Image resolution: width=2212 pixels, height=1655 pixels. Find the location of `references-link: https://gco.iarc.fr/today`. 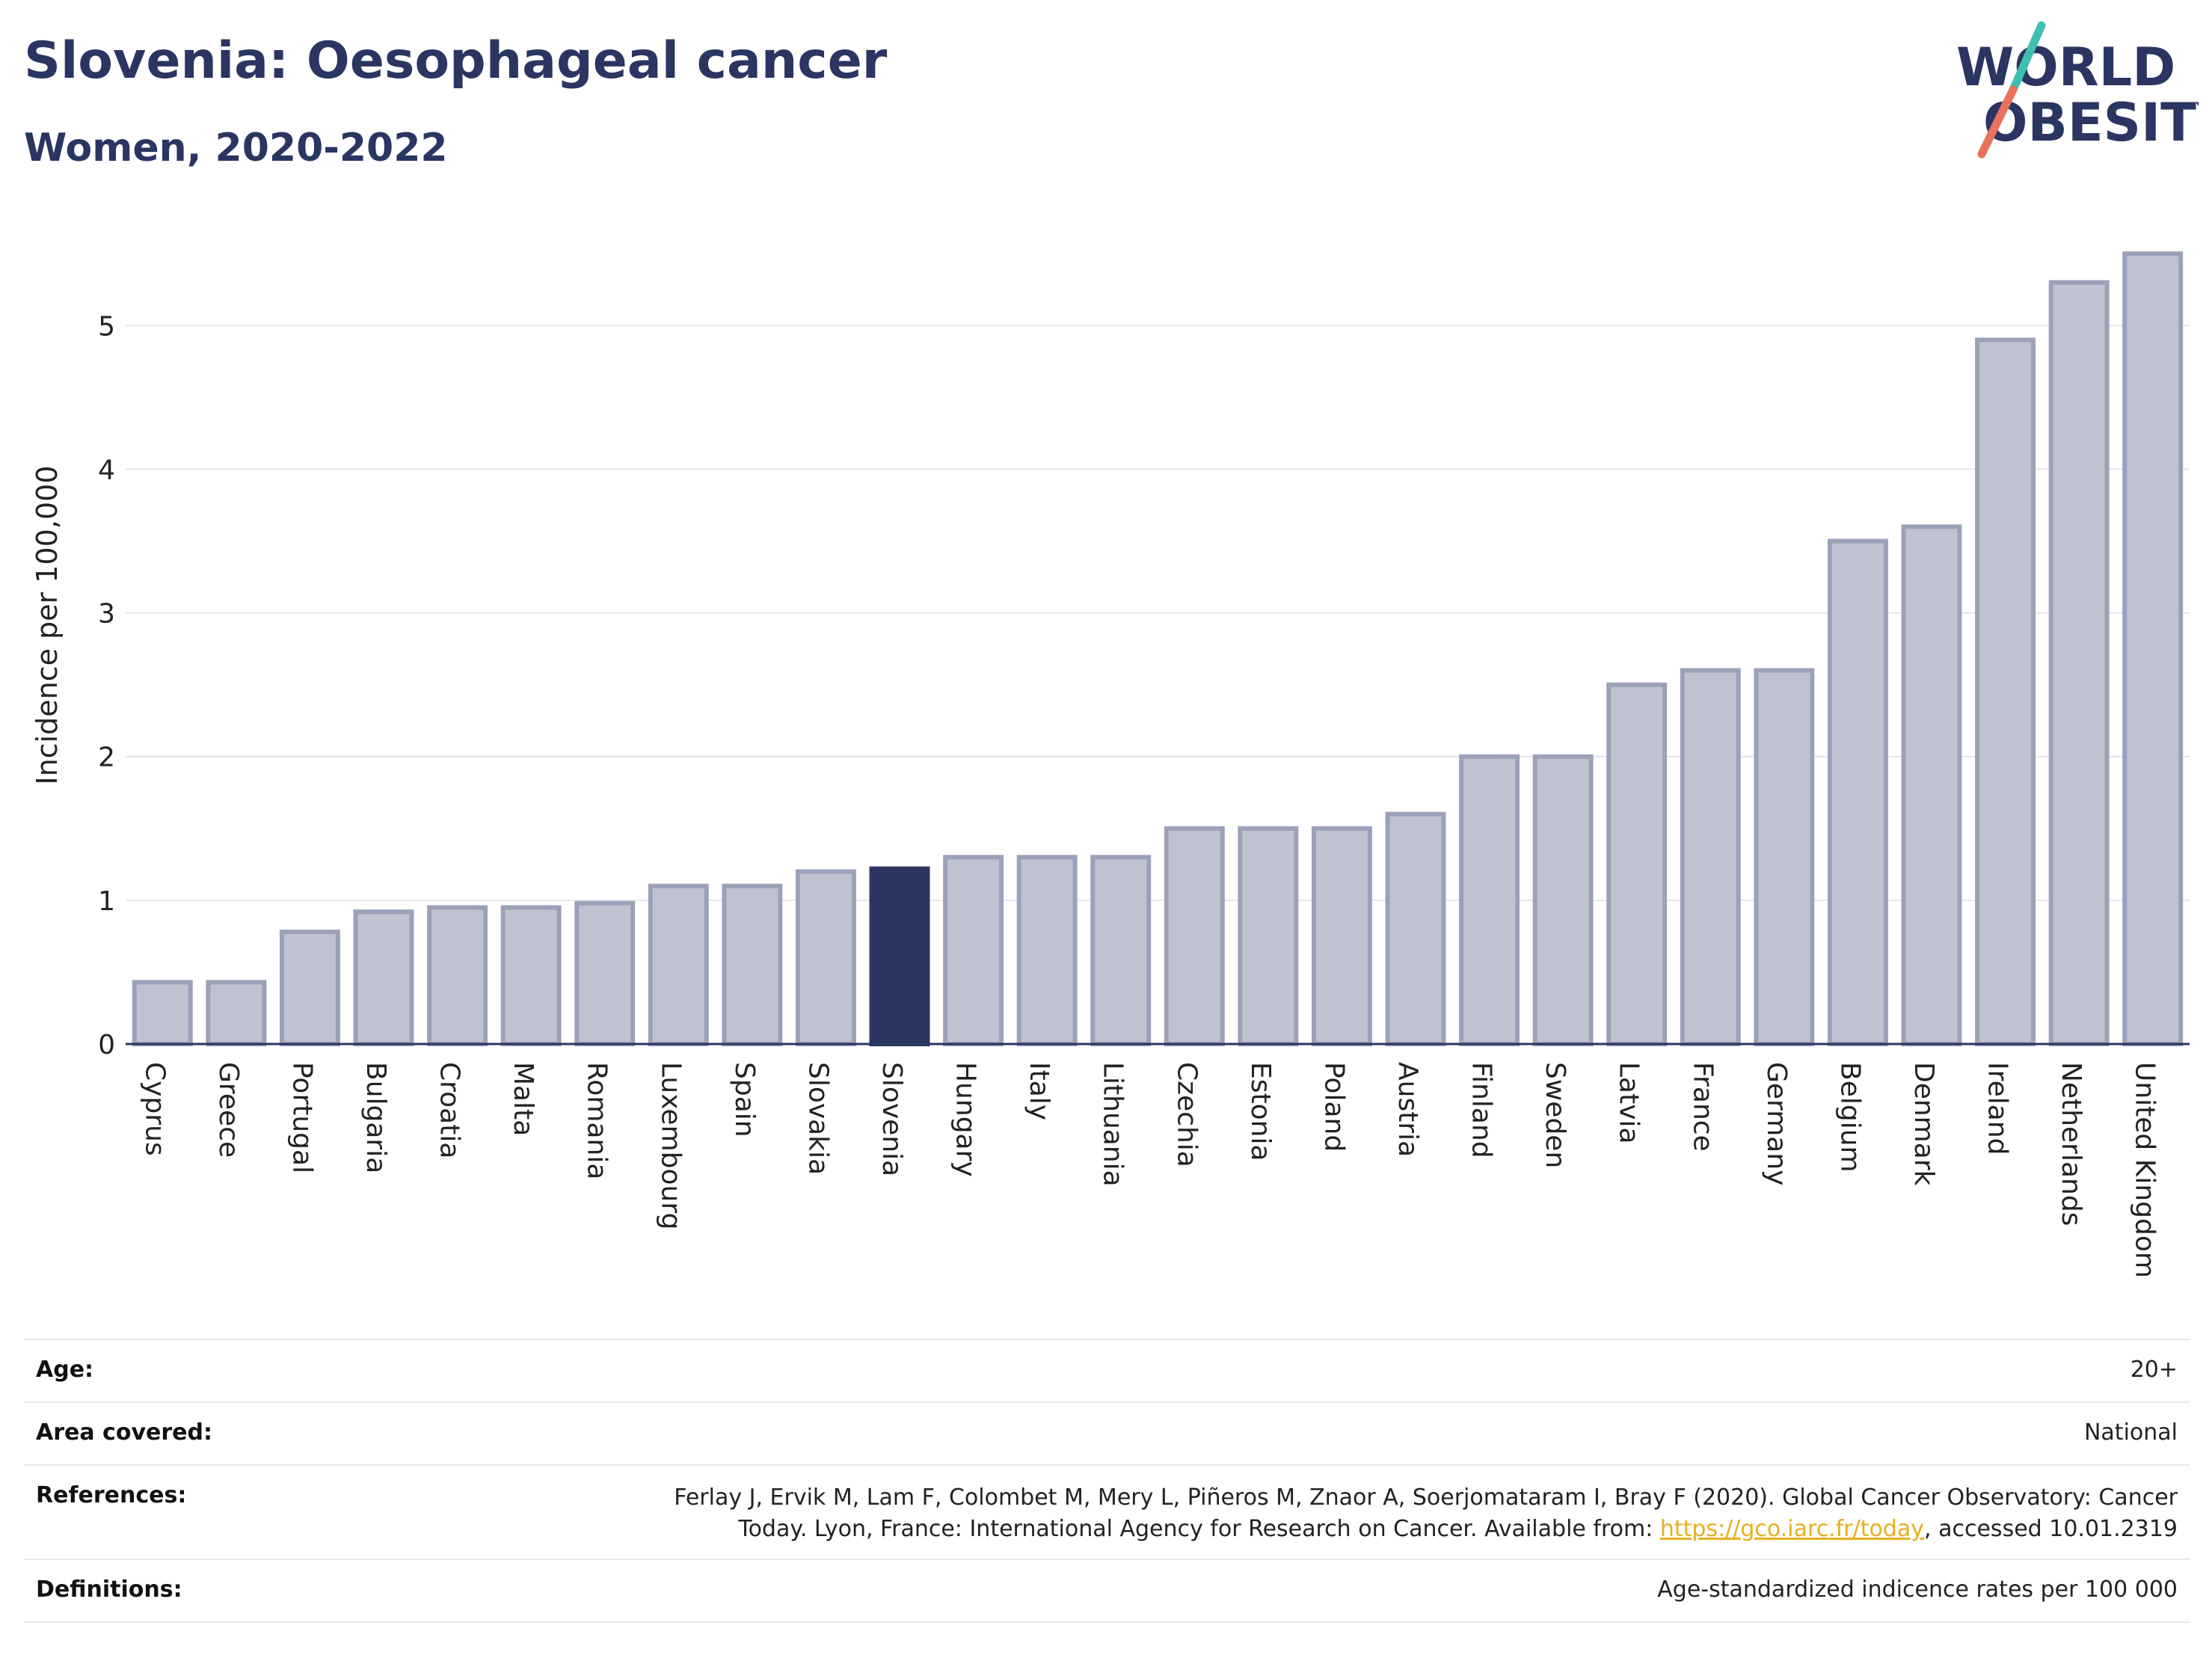

references-link: https://gco.iarc.fr/today is located at coordinates (1792, 1529).